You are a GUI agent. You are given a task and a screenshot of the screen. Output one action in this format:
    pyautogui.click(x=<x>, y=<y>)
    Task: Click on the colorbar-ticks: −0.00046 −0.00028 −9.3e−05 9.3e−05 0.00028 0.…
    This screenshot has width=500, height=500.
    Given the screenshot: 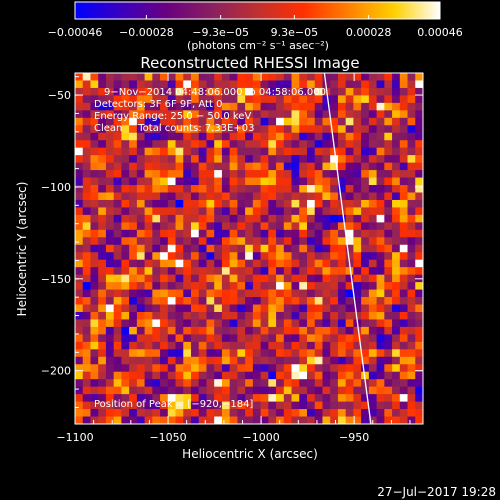 What is the action you would take?
    pyautogui.click(x=255, y=27)
    